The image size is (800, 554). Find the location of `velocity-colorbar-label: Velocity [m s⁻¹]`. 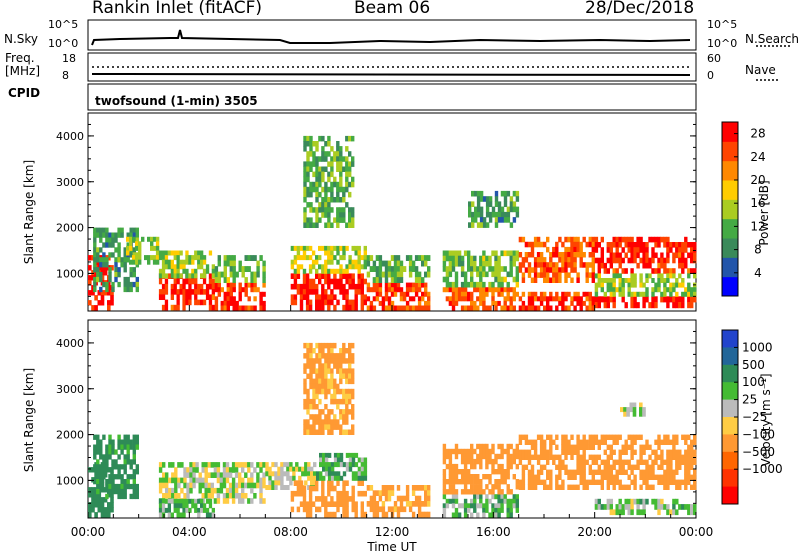

velocity-colorbar-label: Velocity [m s⁻¹] is located at coordinates (766, 419).